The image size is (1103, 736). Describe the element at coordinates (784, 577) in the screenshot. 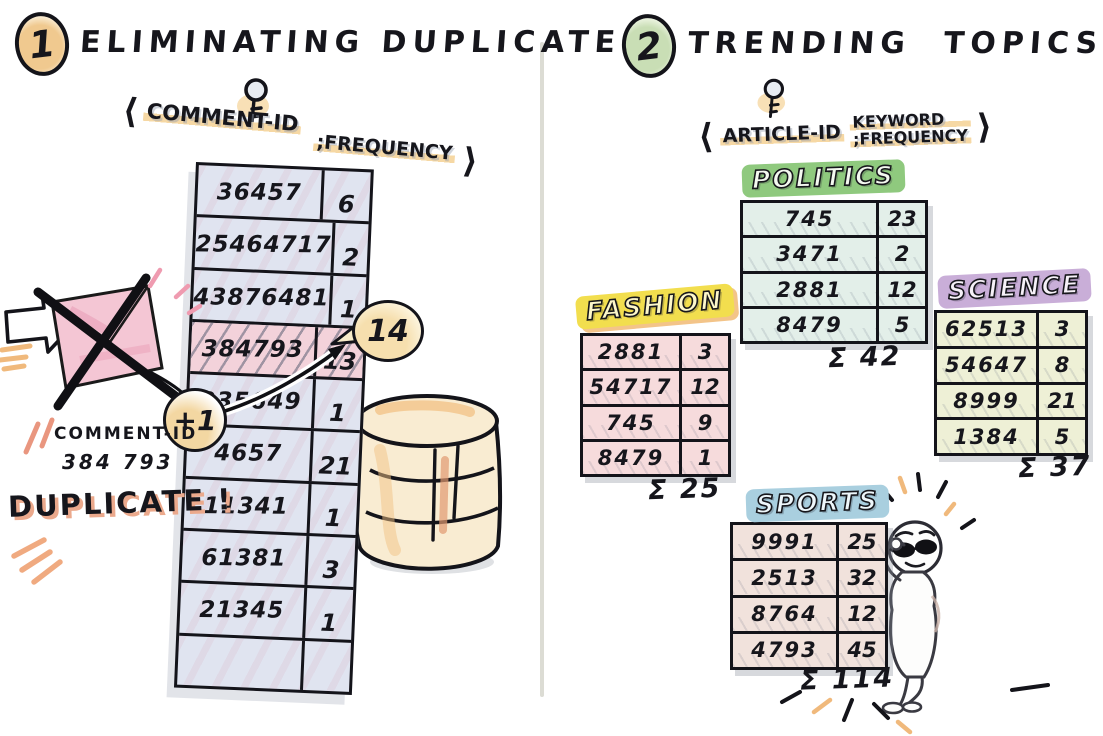

I see `cell-article-id: 2513` at that location.